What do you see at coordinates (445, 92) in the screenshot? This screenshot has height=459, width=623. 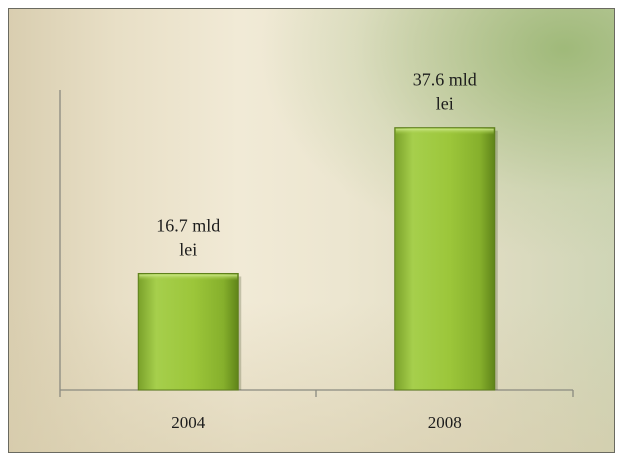 I see `data-label-2008: 37.6 mld lei` at bounding box center [445, 92].